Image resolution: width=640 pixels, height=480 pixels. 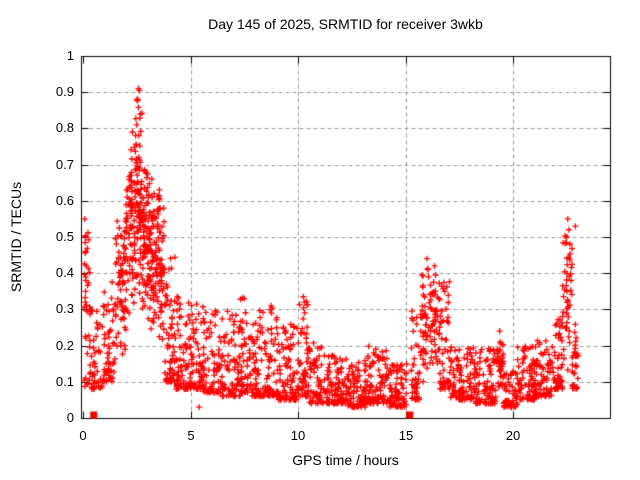 I want to click on y-tick-label: 0.8, so click(x=64, y=127).